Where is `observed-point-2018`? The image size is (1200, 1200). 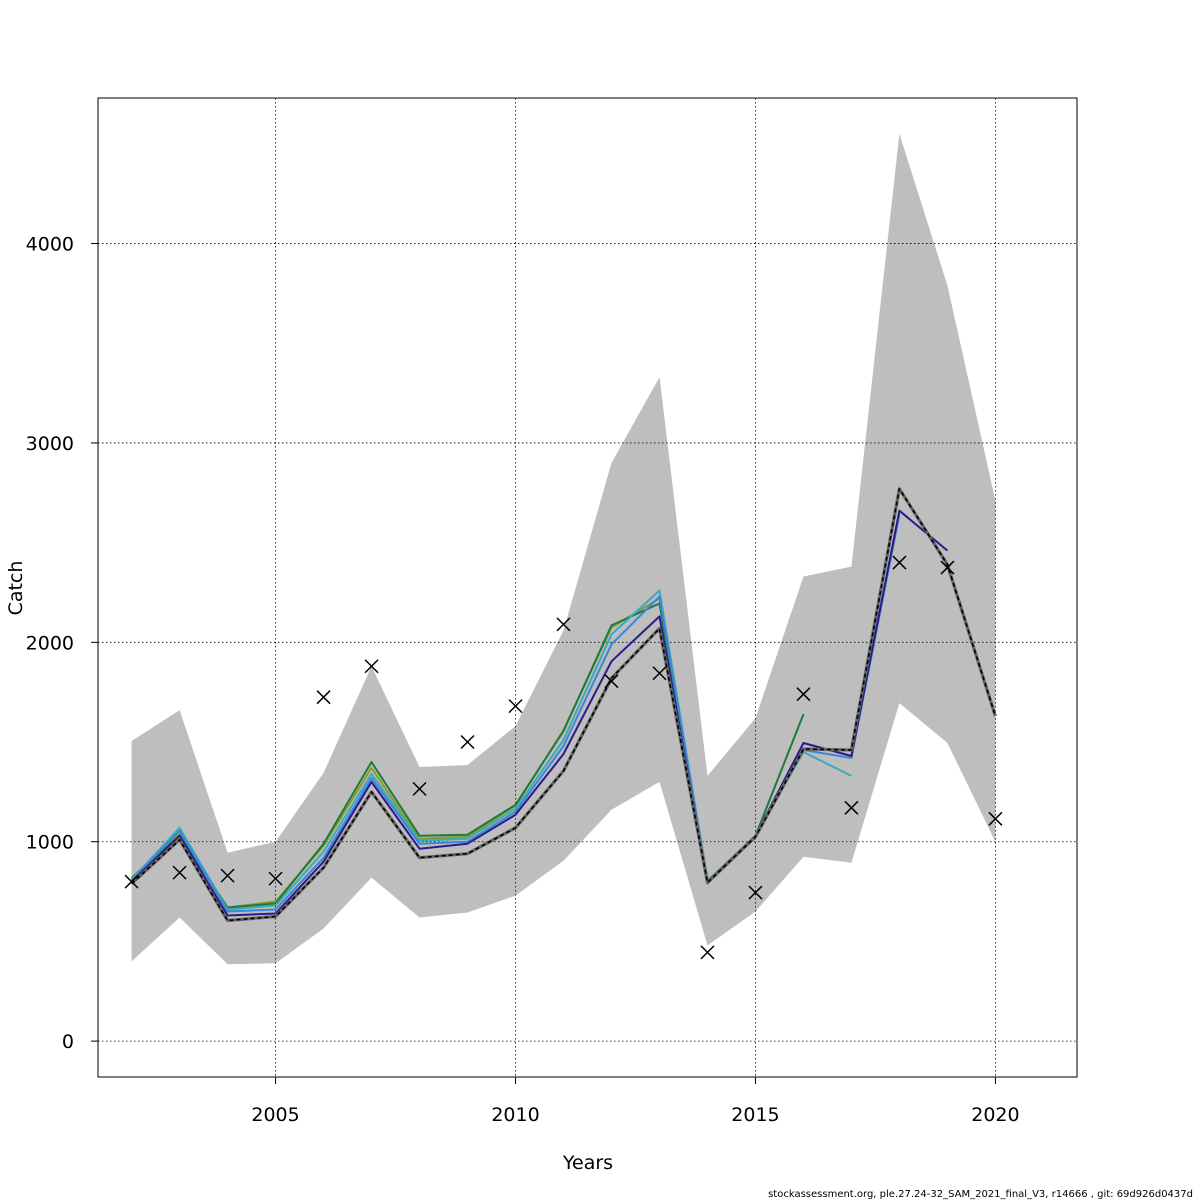 observed-point-2018 is located at coordinates (899, 562).